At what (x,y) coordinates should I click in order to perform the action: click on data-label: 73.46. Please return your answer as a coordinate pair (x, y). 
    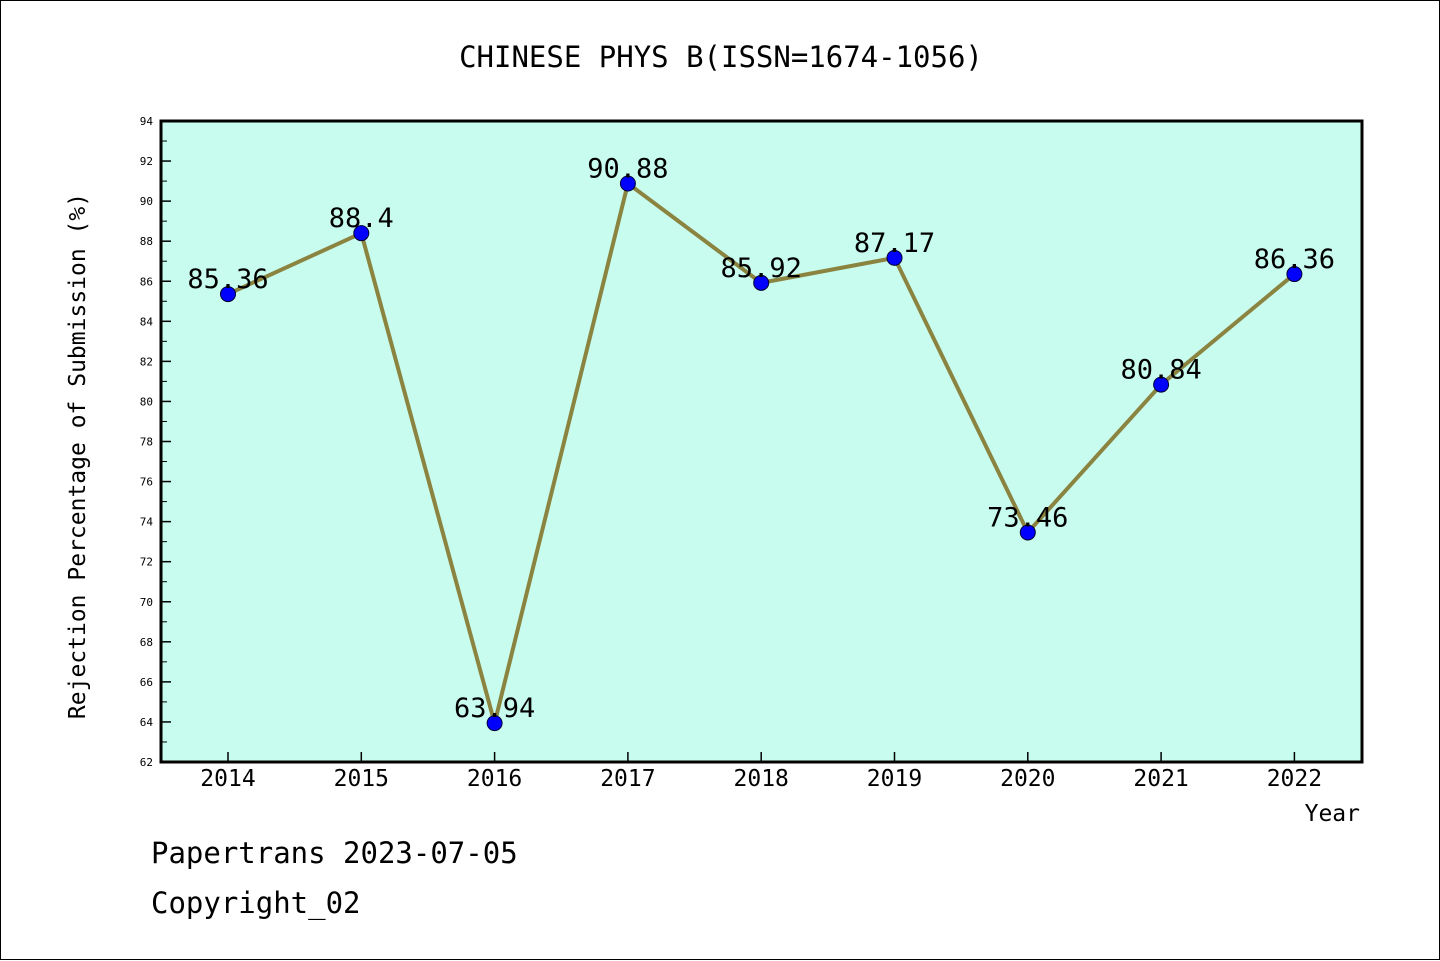
    Looking at the image, I should click on (1027, 517).